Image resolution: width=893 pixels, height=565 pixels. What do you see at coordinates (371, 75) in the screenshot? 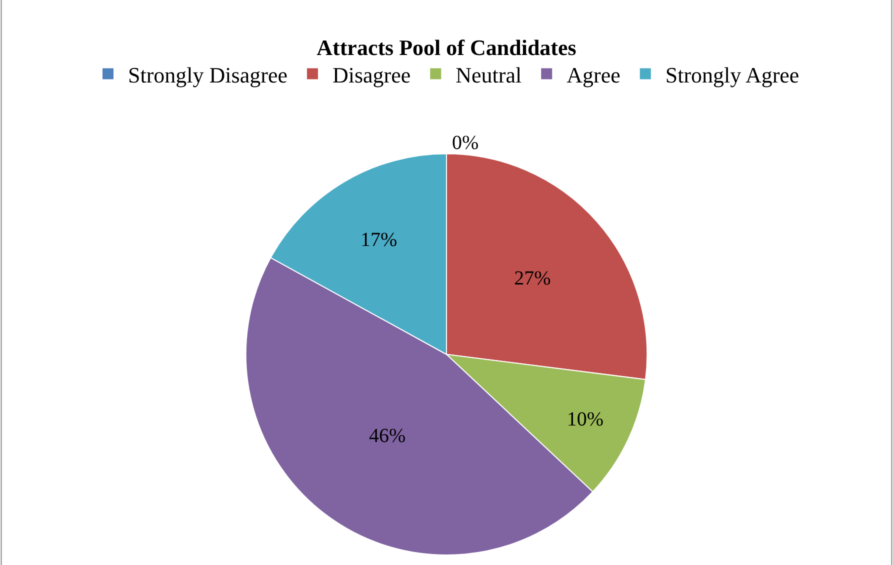
I see `legend-label: Disagree` at bounding box center [371, 75].